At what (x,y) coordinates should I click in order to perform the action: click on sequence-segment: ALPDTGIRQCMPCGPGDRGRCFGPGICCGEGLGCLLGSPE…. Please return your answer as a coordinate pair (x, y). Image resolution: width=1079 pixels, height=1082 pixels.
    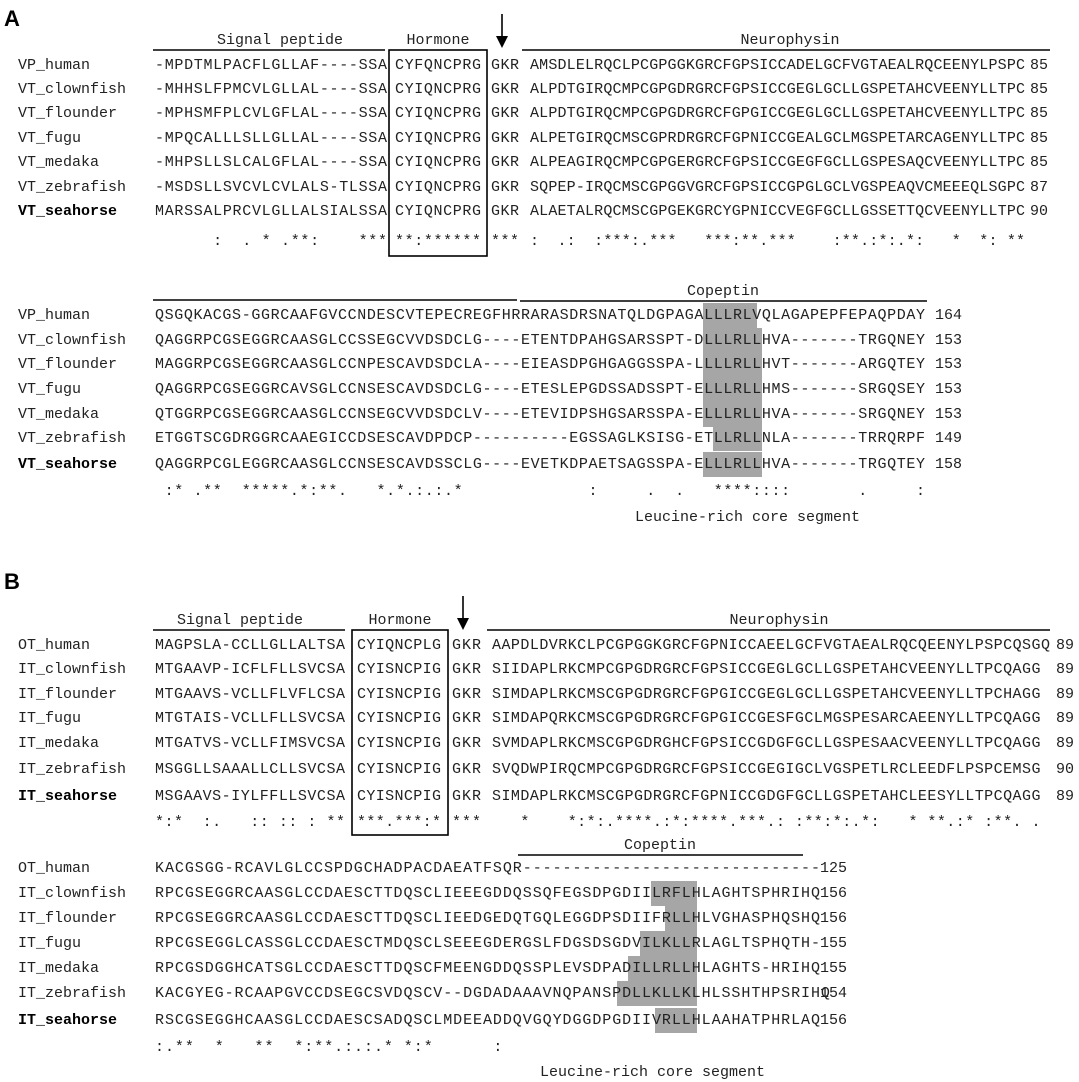
    Looking at the image, I should click on (777, 113).